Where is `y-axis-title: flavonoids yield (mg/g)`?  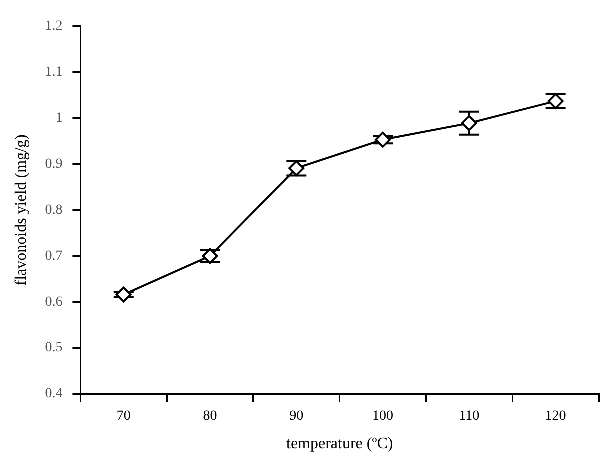
y-axis-title: flavonoids yield (mg/g) is located at coordinates (21, 210).